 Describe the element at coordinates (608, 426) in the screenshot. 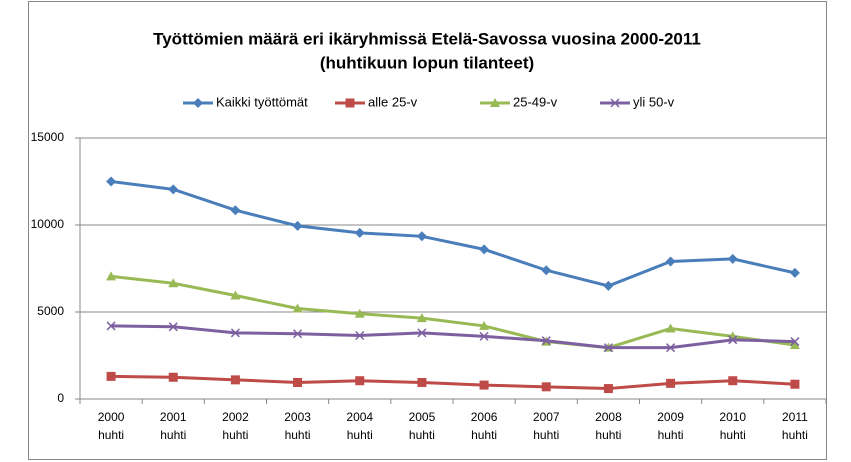

I see `x-tick-label: 2008 huhti` at that location.